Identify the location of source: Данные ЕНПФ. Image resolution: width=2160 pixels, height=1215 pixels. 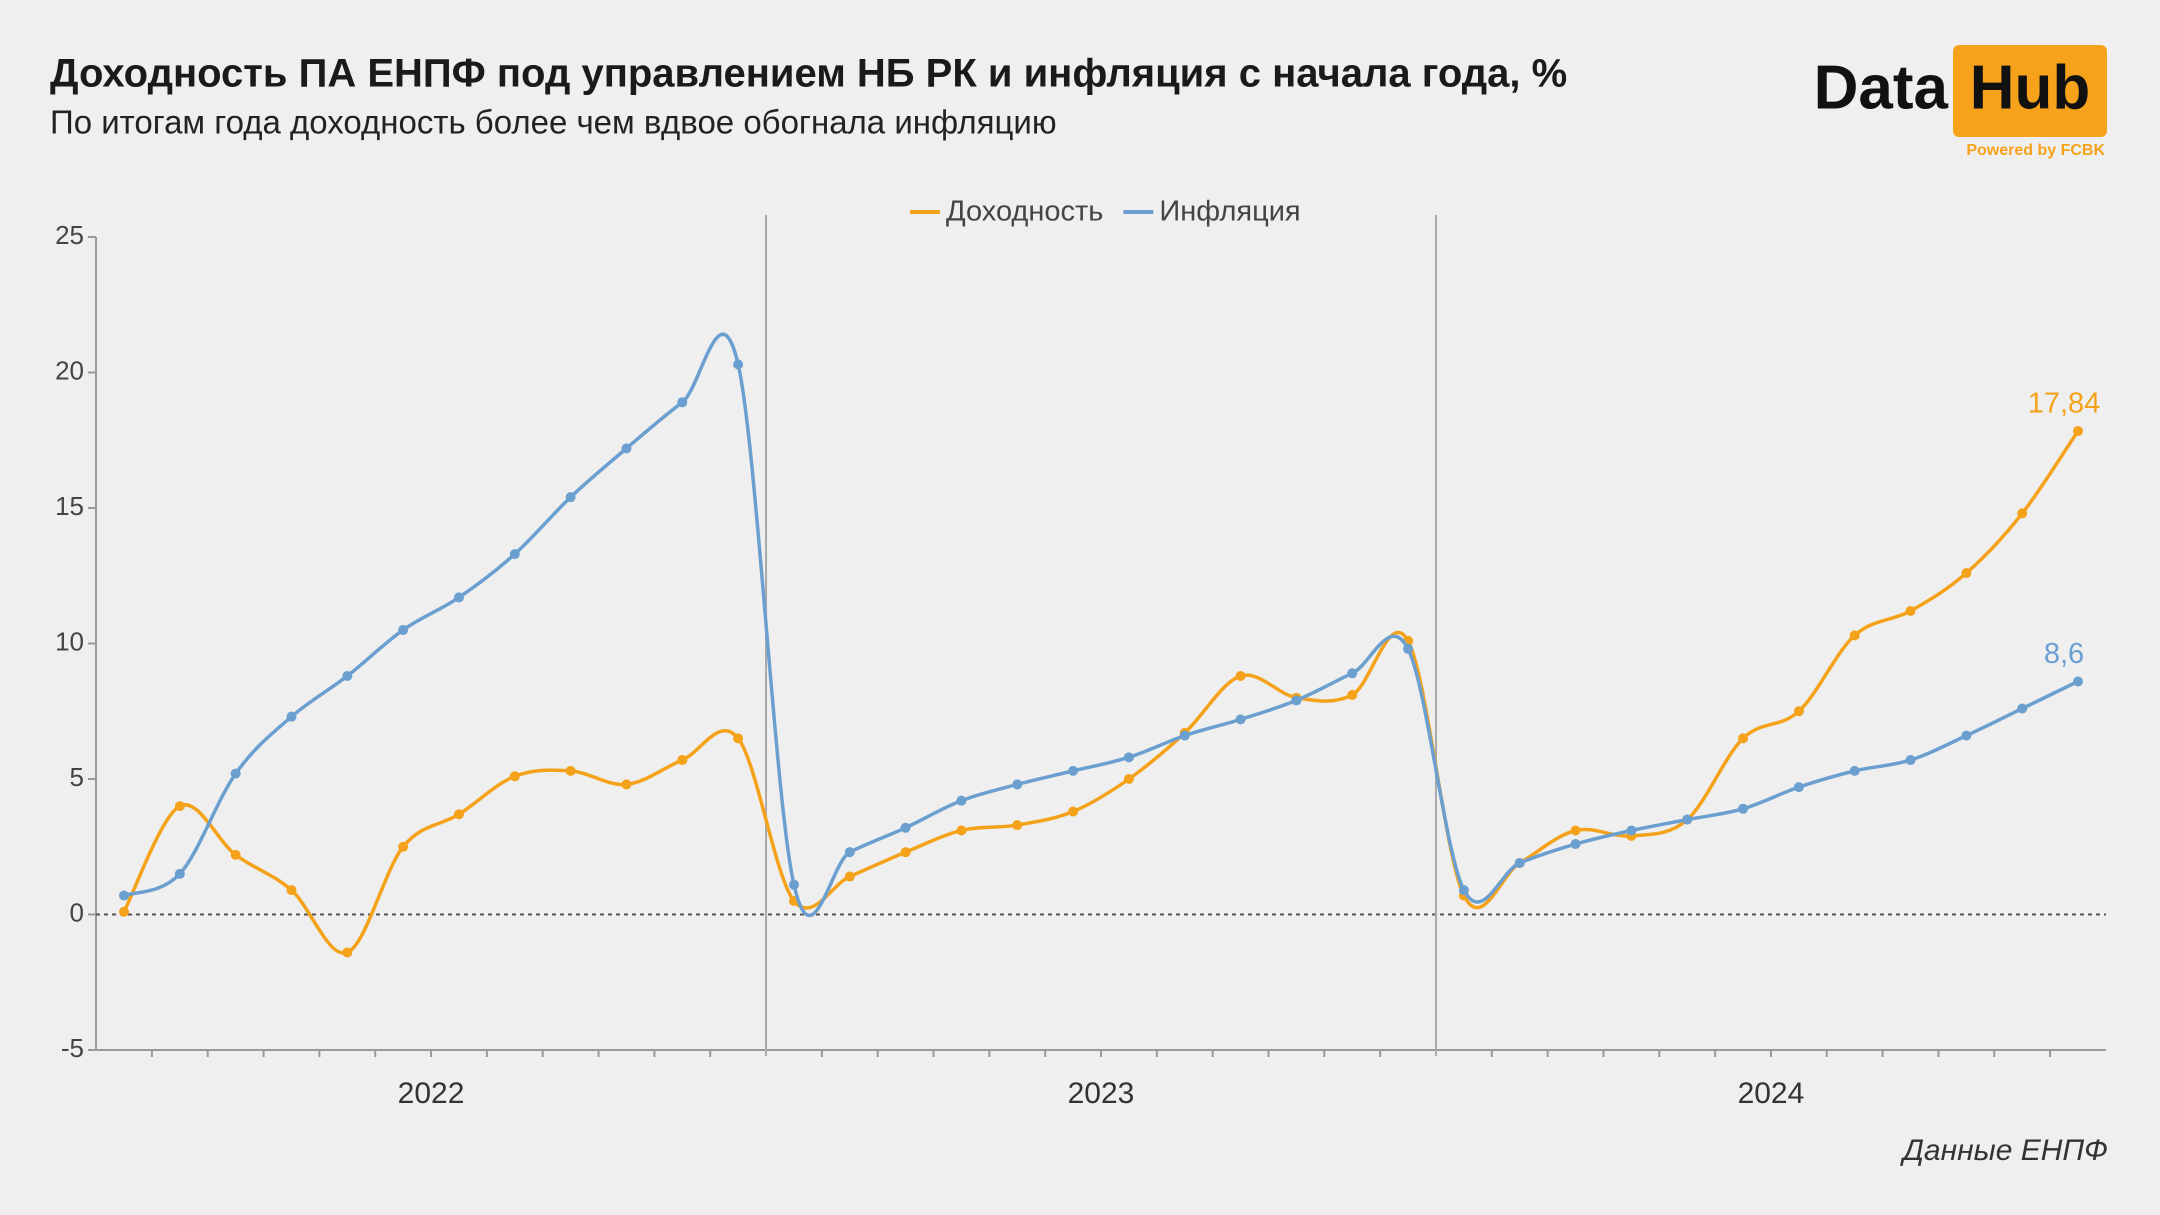
(2004, 1150).